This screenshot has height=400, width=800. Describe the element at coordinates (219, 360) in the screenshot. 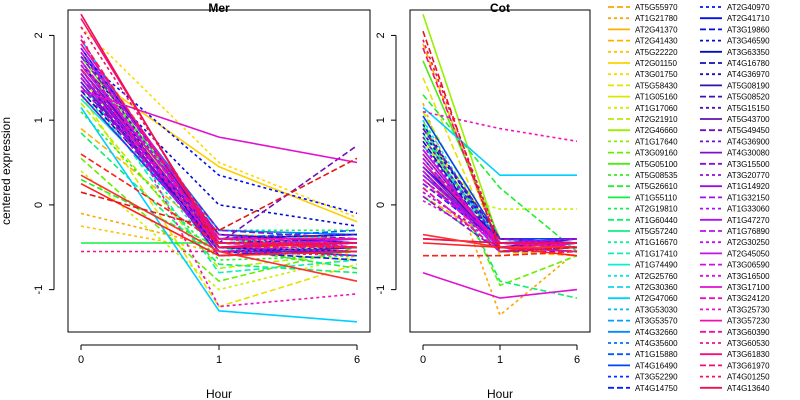

I see `x-tick-label: 1` at that location.